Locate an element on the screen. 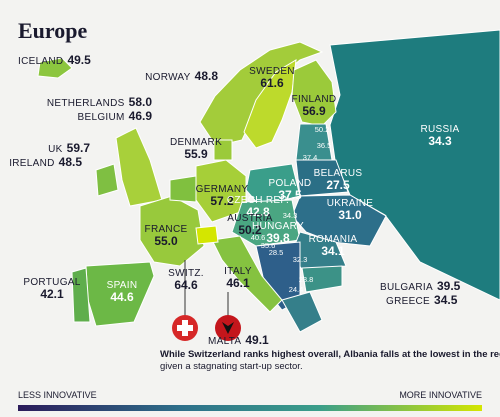 The height and width of the screenshot is (417, 500). country-name: CZECH REP. is located at coordinates (258, 200).